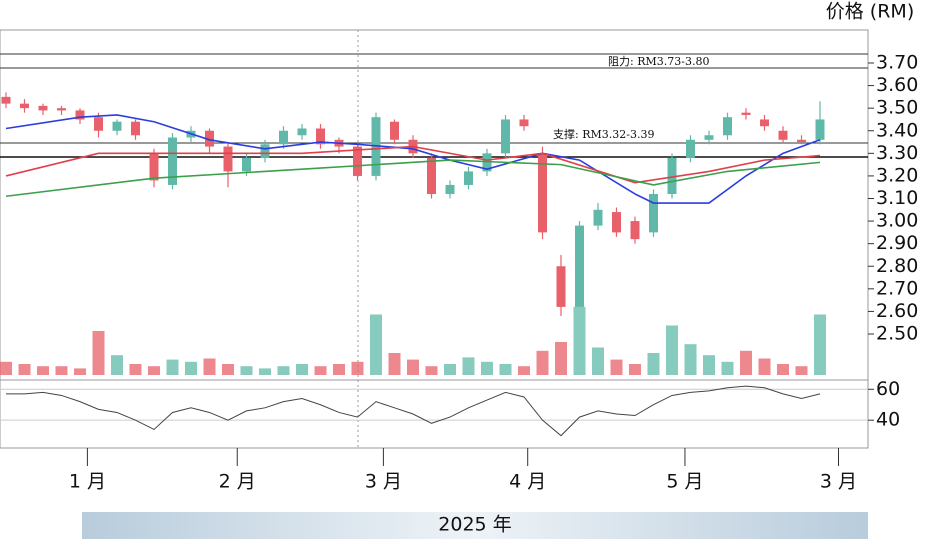 This screenshot has height=543, width=934. Describe the element at coordinates (413, 164) in the screenshot. I see `moving-average` at that location.